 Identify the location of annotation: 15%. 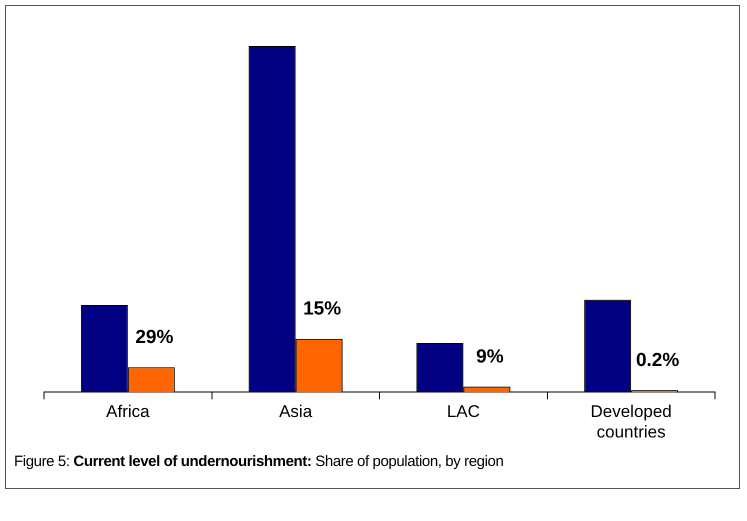
(322, 309).